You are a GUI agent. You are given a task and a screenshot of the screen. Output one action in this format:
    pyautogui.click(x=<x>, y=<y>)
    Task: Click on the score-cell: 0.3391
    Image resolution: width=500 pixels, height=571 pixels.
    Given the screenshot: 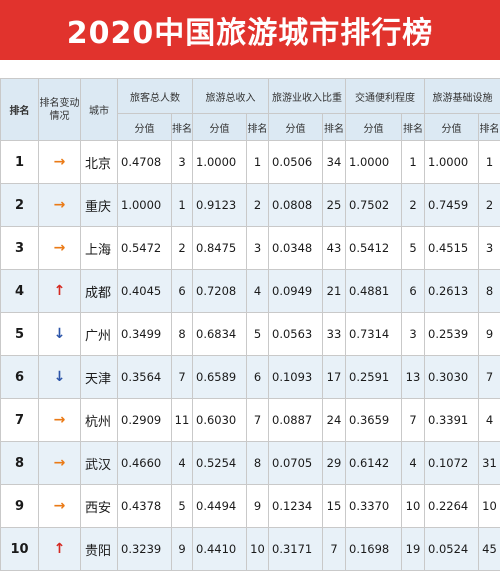 What is the action you would take?
    pyautogui.click(x=452, y=420)
    